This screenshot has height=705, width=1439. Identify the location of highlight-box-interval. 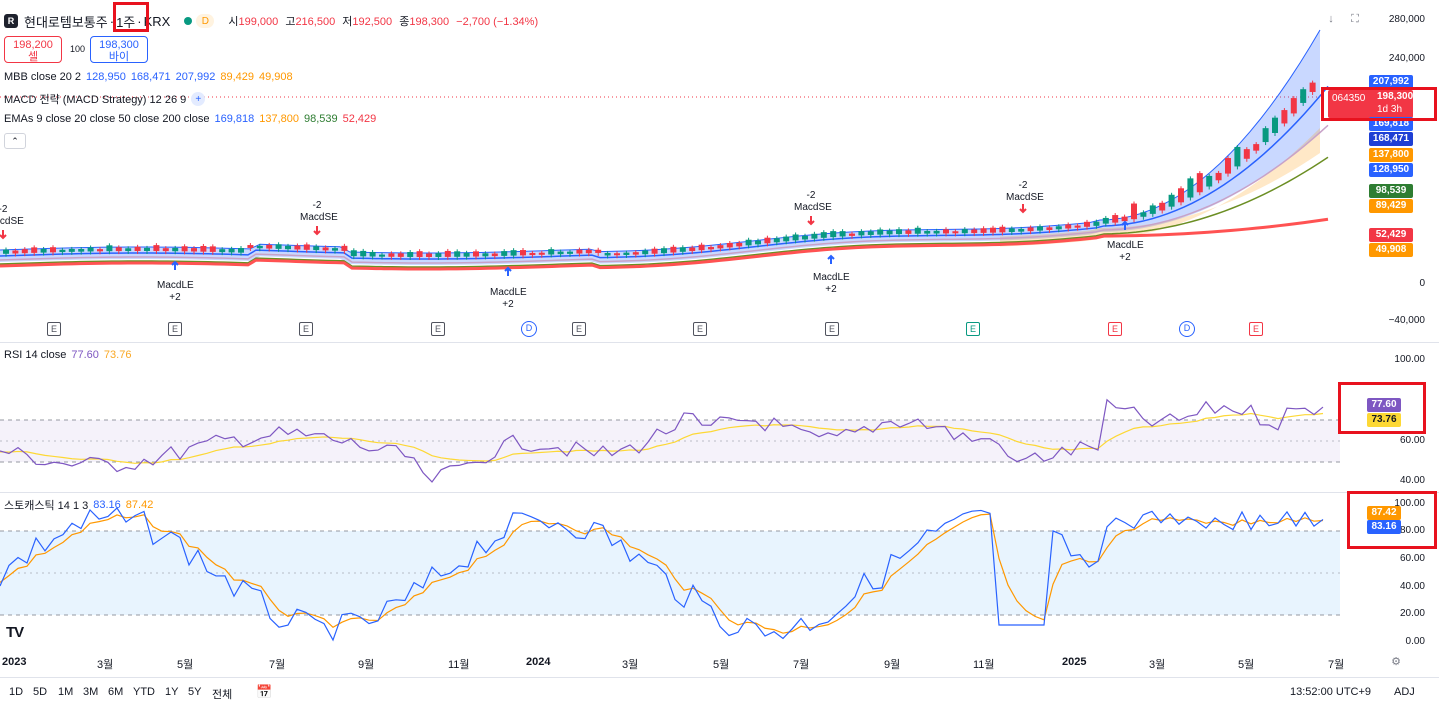
(131, 17).